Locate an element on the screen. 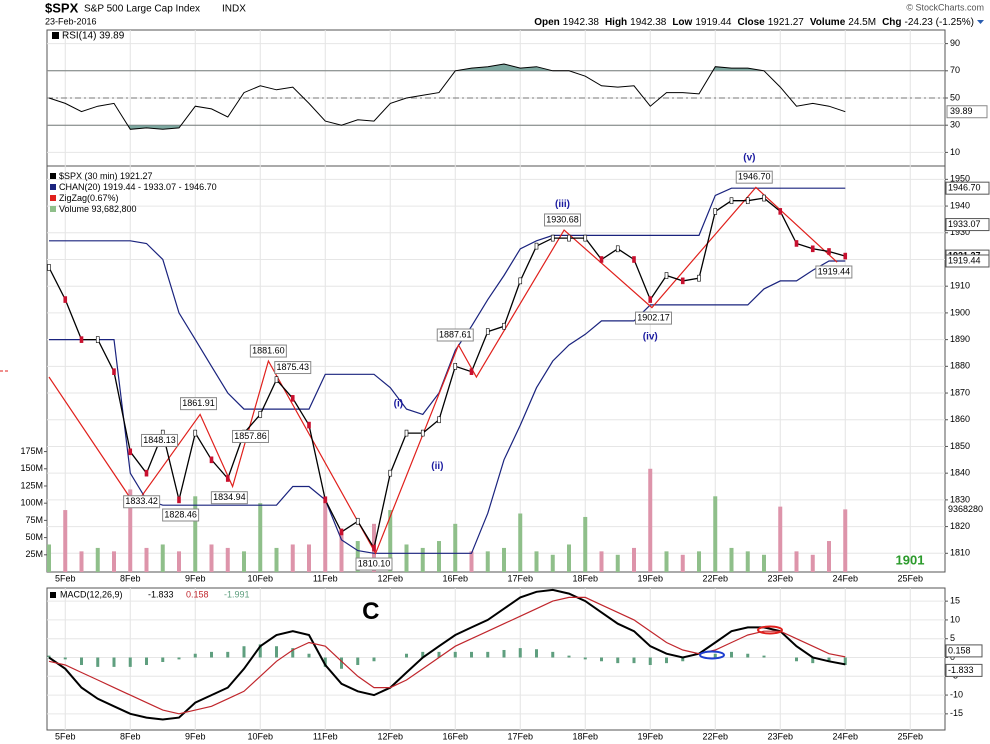 This screenshot has height=744, width=990. x-tick-label: 19Feb is located at coordinates (650, 736).